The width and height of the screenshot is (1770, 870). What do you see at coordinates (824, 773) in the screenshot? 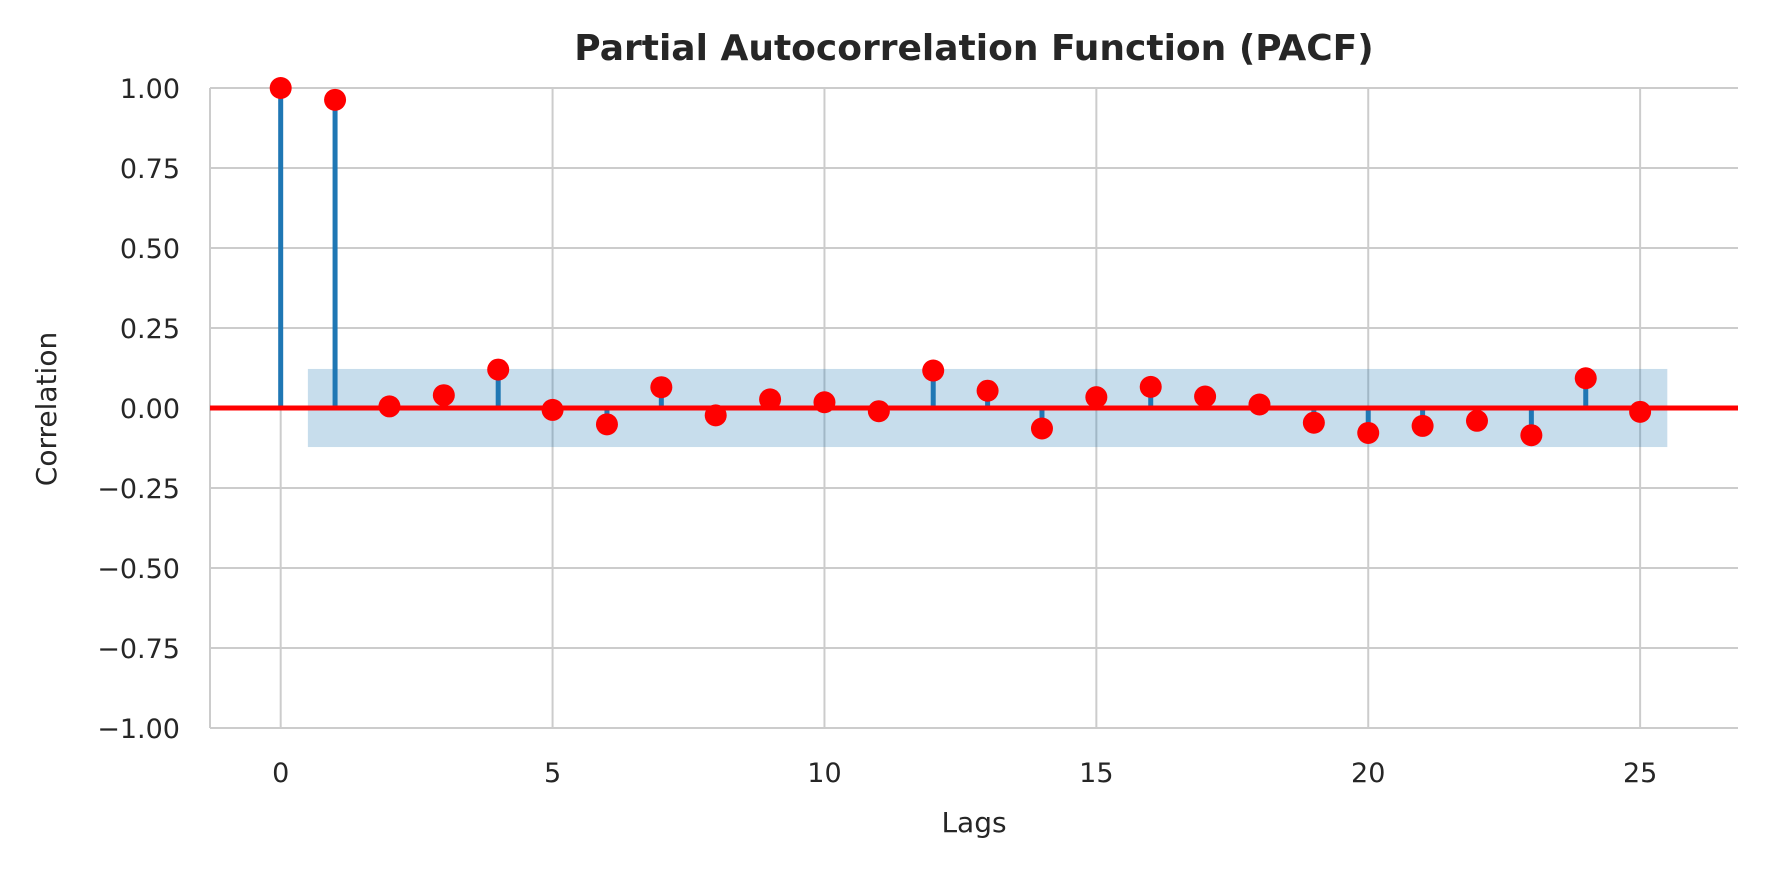
I see `x-tick-label: 10` at bounding box center [824, 773].